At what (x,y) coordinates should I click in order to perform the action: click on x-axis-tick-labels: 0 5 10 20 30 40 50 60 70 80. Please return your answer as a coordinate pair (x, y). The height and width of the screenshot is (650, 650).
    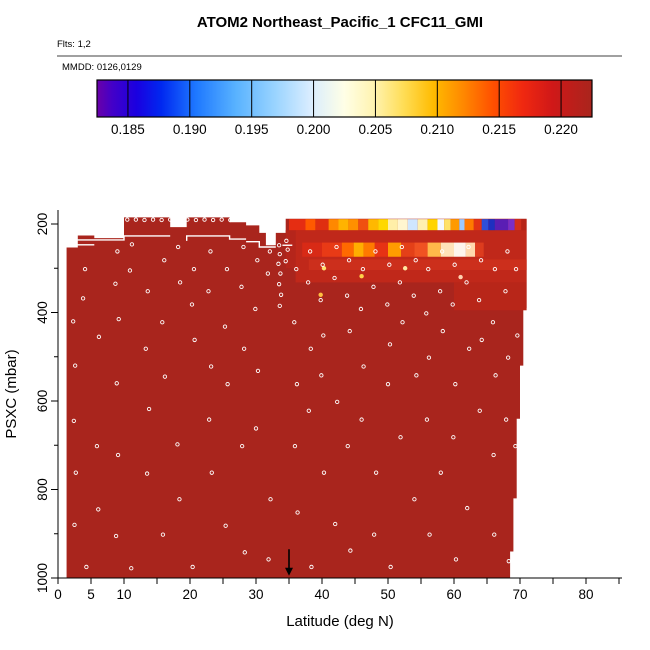
    Looking at the image, I should click on (323, 594).